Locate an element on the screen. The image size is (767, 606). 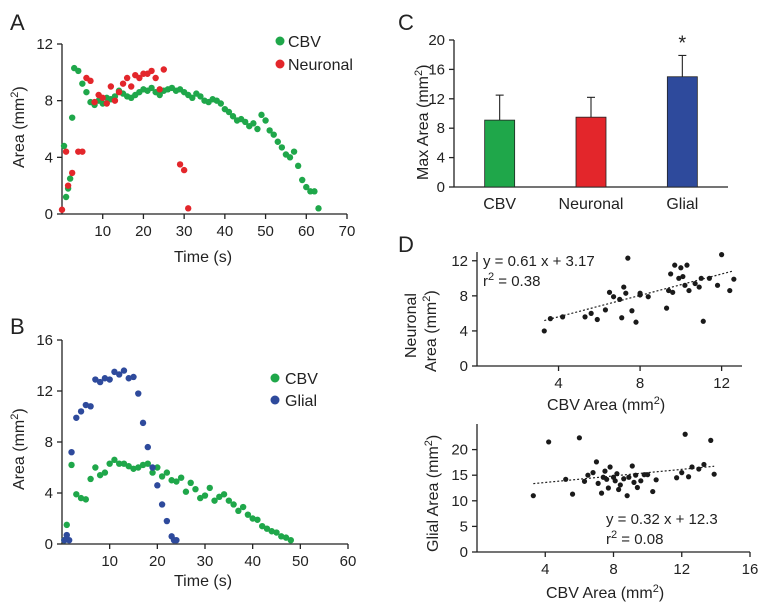
legend-marker-neuronal-a is located at coordinates (280, 64).